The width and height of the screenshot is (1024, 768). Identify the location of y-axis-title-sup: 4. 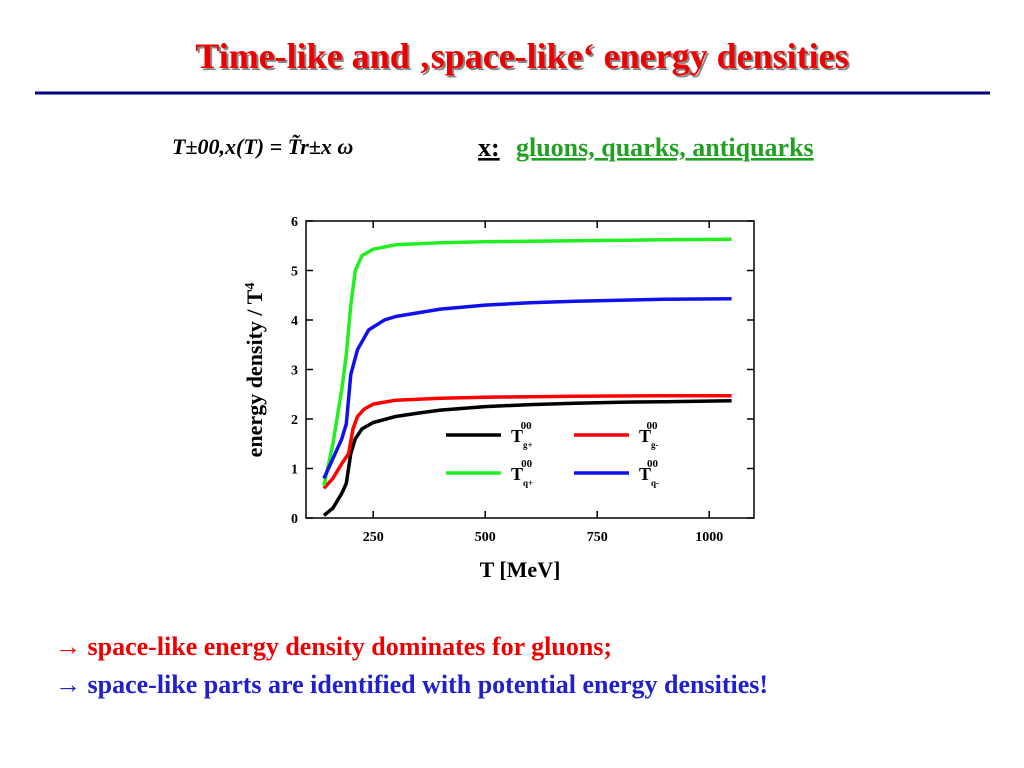
(250, 286).